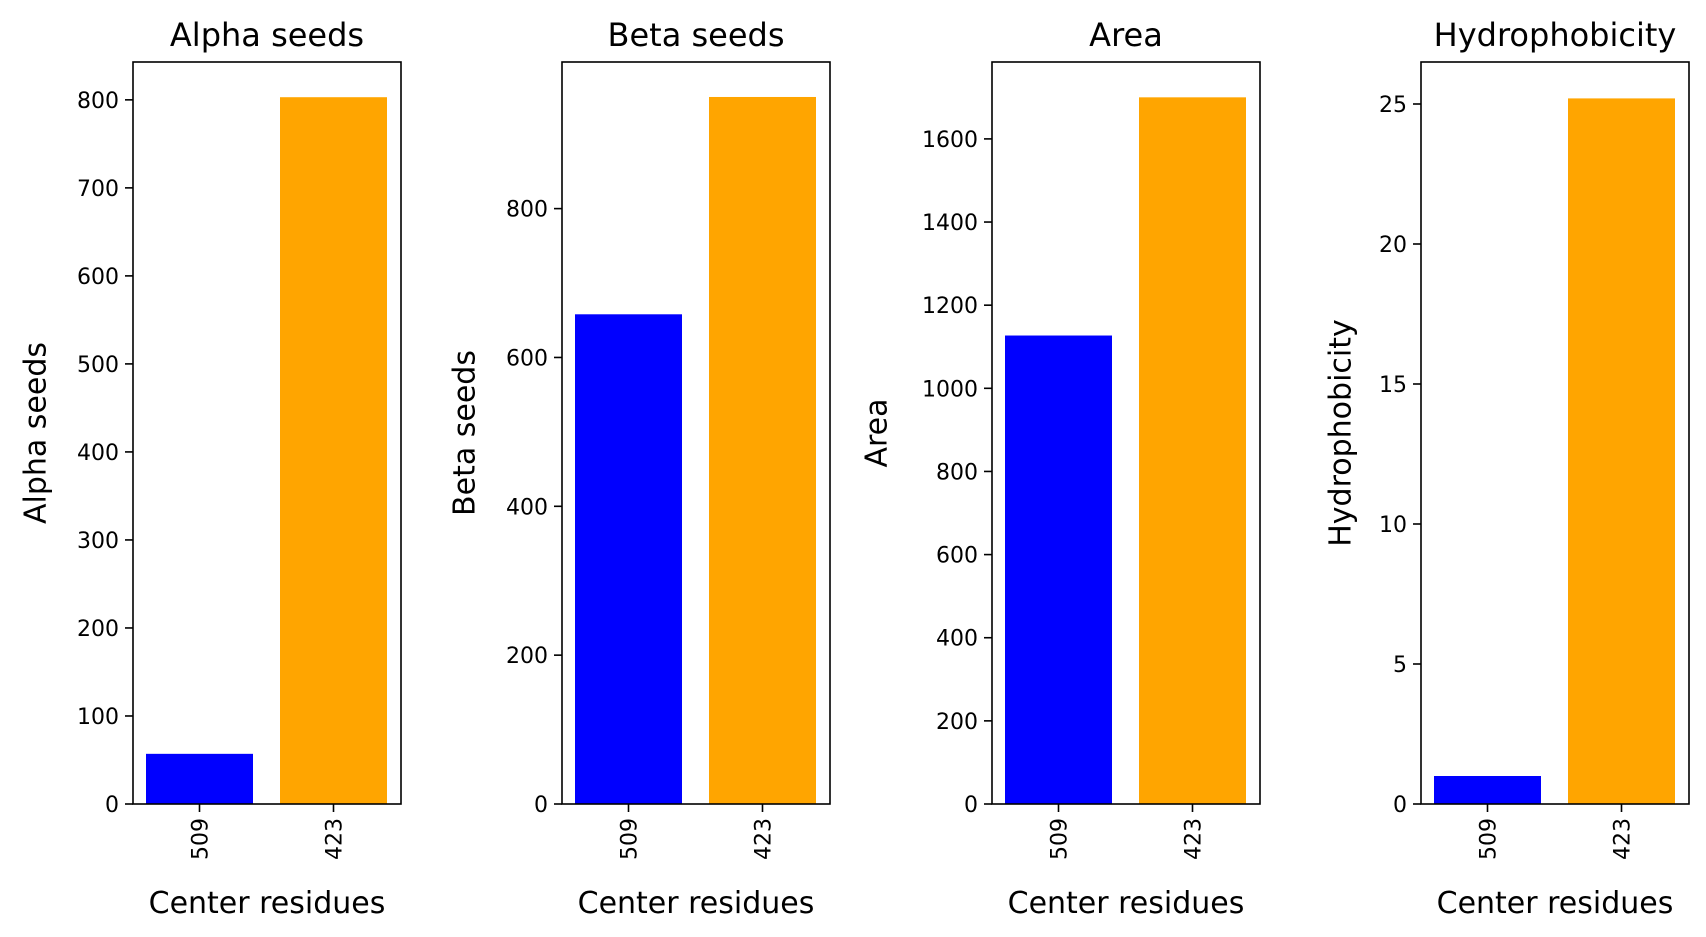 The image size is (1706, 937). I want to click on y-tick-label: 300, so click(98, 541).